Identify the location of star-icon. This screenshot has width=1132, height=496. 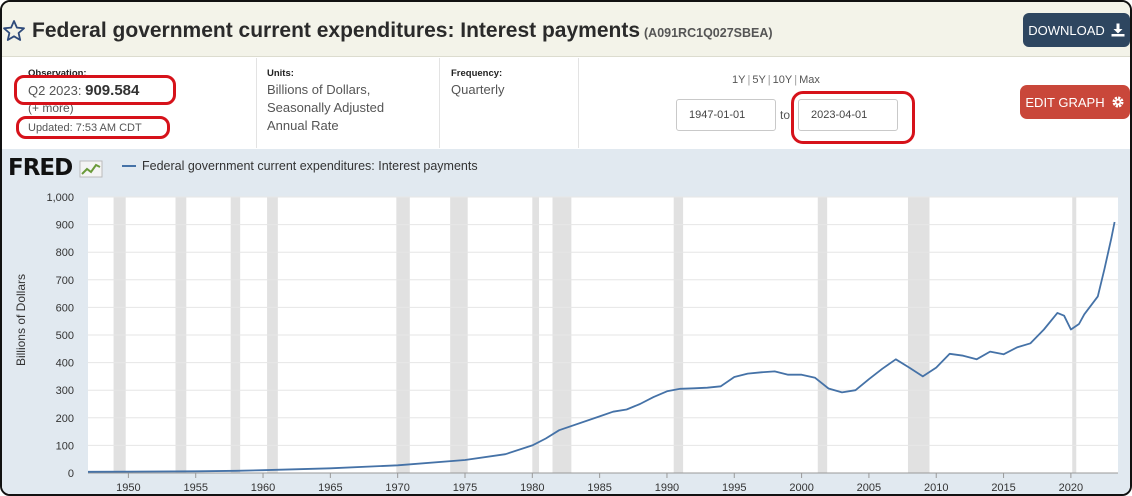
(14, 31).